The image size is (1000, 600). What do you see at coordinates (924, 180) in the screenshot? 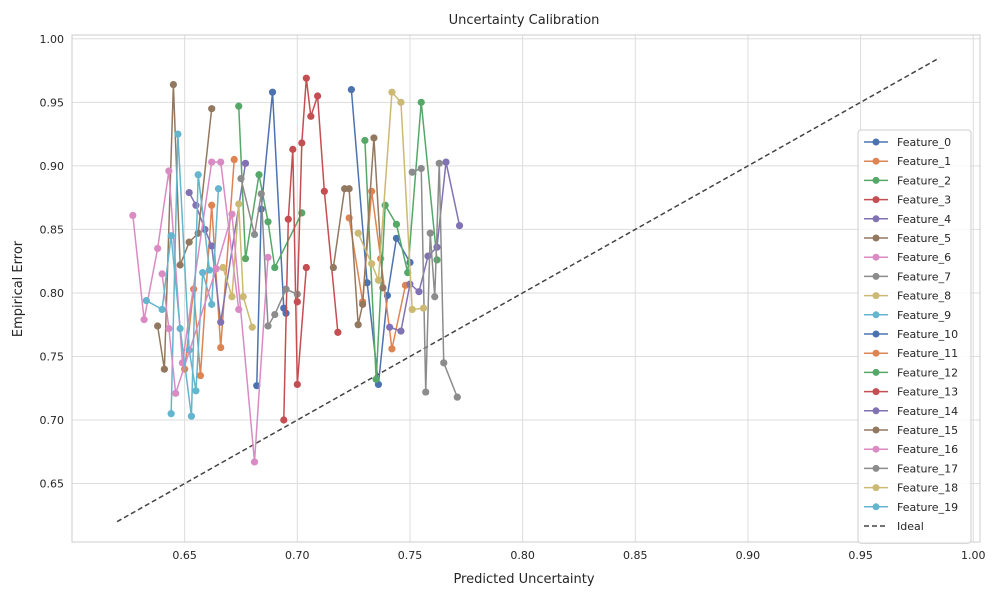
I see `legend-label: Feature_2` at bounding box center [924, 180].